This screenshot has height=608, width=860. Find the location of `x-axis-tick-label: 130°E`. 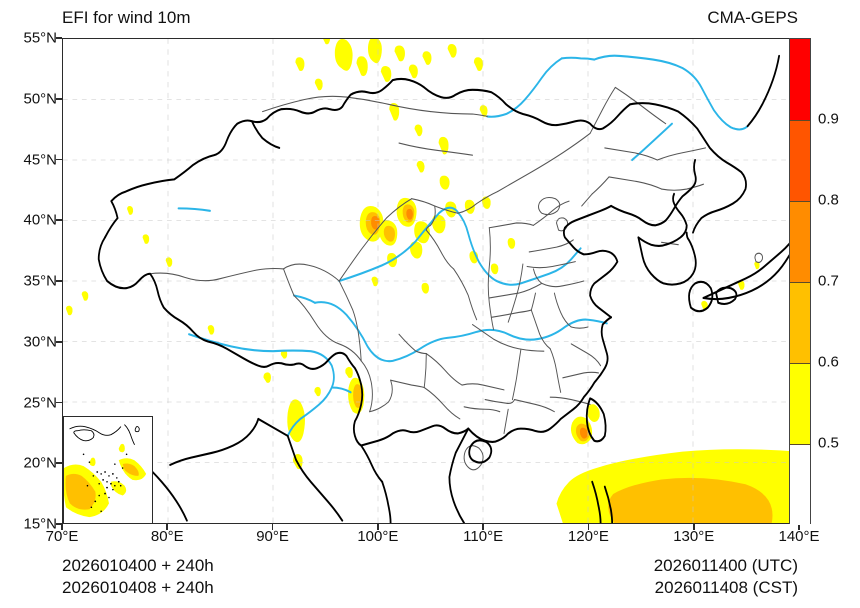

x-axis-tick-label: 130°E is located at coordinates (694, 536).